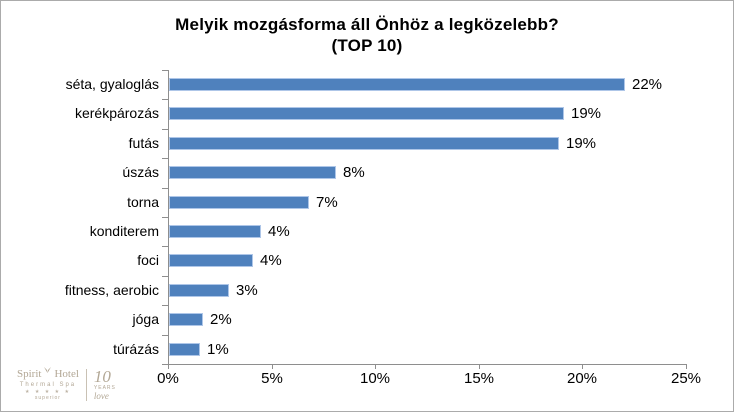 Image resolution: width=734 pixels, height=412 pixels. Describe the element at coordinates (479, 378) in the screenshot. I see `x-axis-label: 15%` at that location.